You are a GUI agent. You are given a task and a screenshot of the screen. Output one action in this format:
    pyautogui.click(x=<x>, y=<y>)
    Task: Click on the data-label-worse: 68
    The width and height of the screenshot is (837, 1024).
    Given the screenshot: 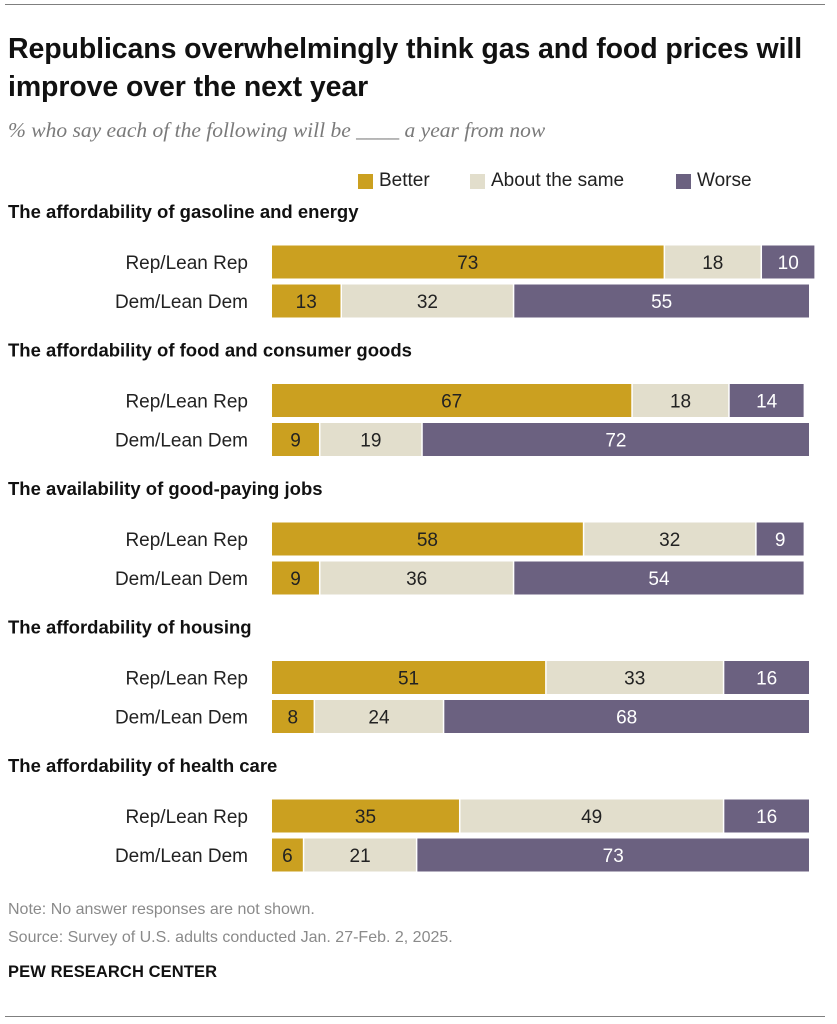 What is the action you would take?
    pyautogui.click(x=626, y=718)
    